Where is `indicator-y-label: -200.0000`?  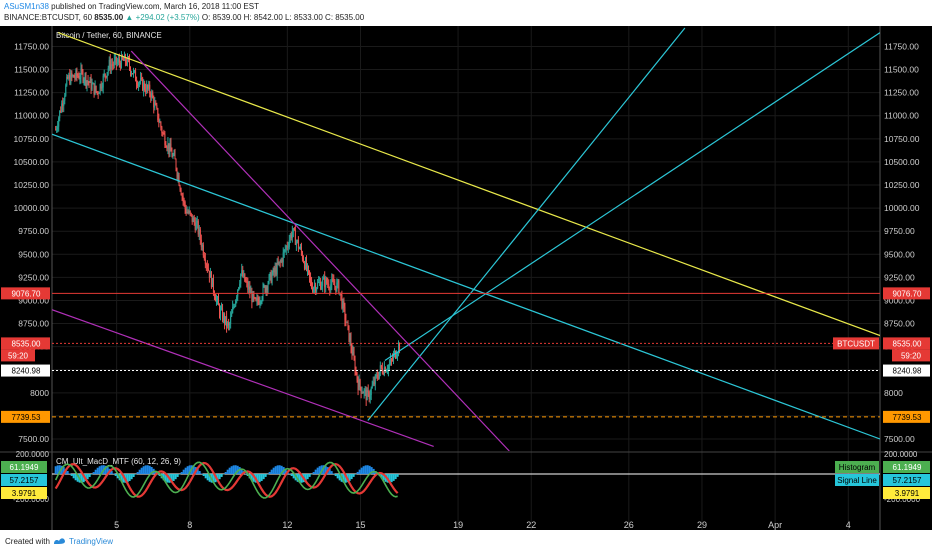
indicator-y-label: -200.0000 is located at coordinates (902, 499).